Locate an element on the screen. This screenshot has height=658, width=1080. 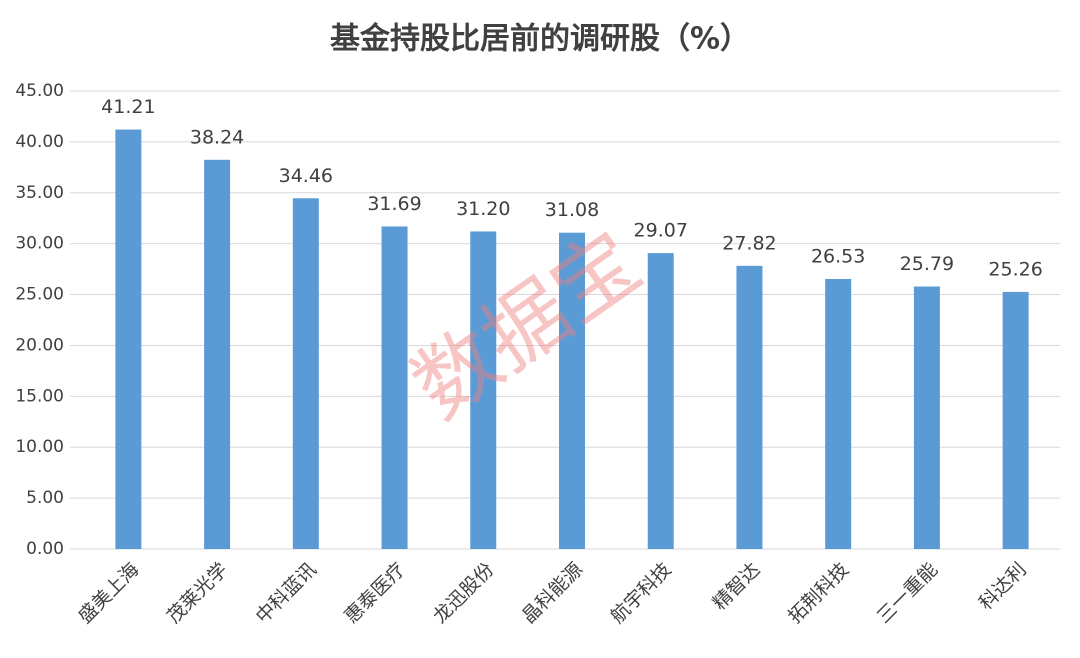
value-label: 41.21 is located at coordinates (128, 107).